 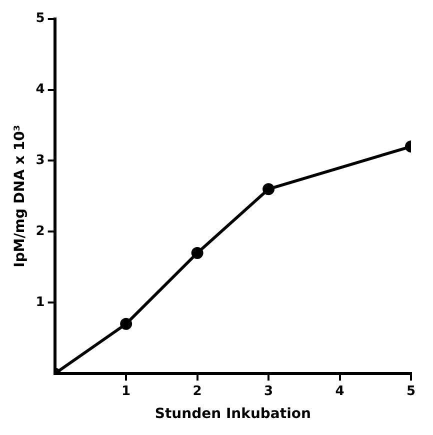 What do you see at coordinates (20, 196) in the screenshot?
I see `y-axis-title: IpM/mg DNA x 10³` at bounding box center [20, 196].